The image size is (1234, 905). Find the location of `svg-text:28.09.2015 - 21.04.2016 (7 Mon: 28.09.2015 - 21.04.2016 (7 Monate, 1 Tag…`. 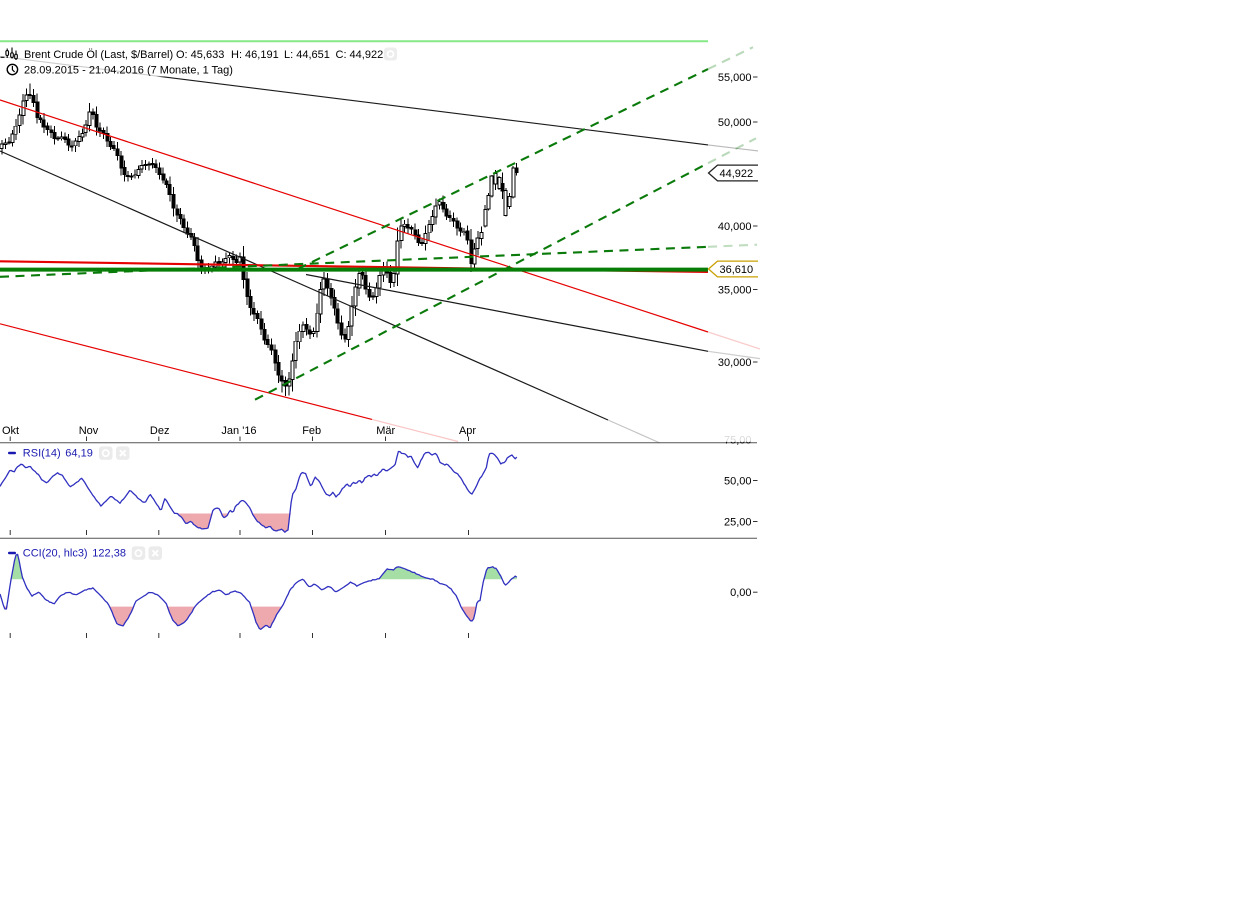

svg-text:28.09.2015 - 21.04.2016 (7 Mon: 28.09.2015 - 21.04.2016 (7 Monate, 1 Tag… is located at coordinates (128, 70).